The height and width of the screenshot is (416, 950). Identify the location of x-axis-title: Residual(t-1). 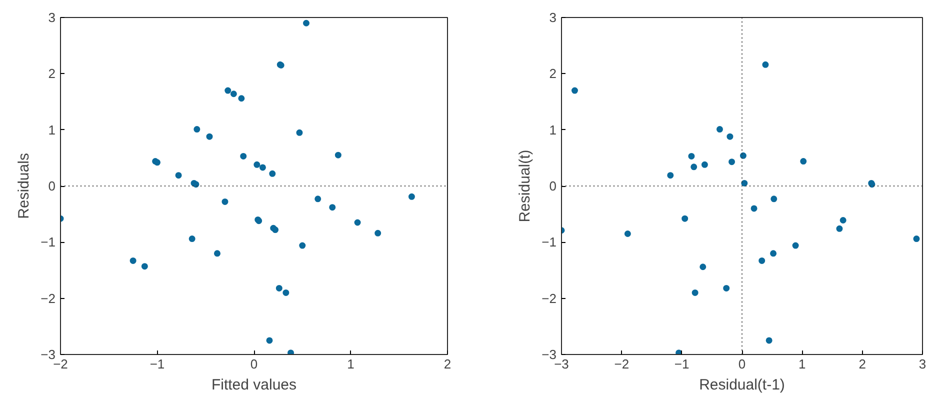
(742, 385).